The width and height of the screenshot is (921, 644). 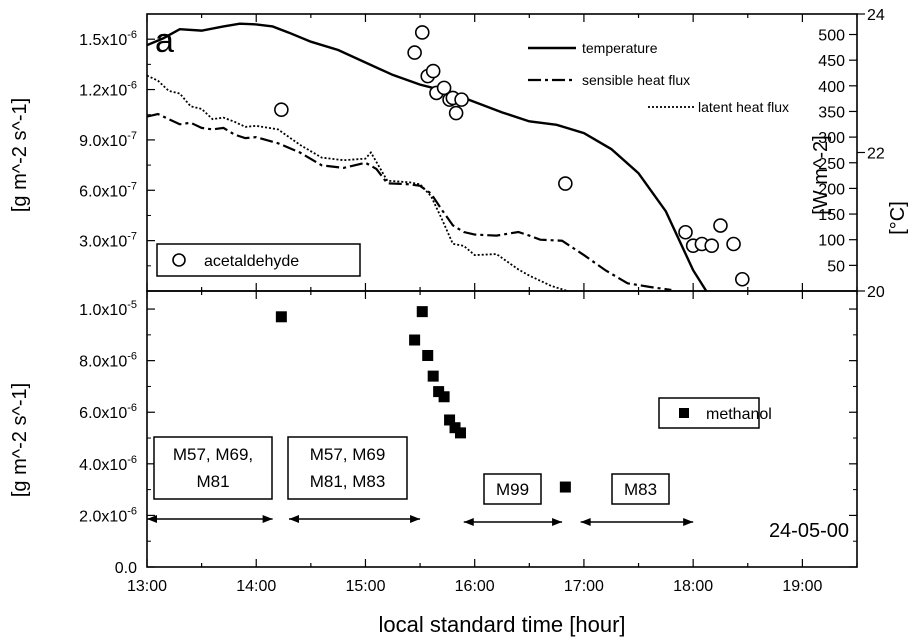 What do you see at coordinates (821, 174) in the screenshot?
I see `flux-axis-title: [W m^-2]` at bounding box center [821, 174].